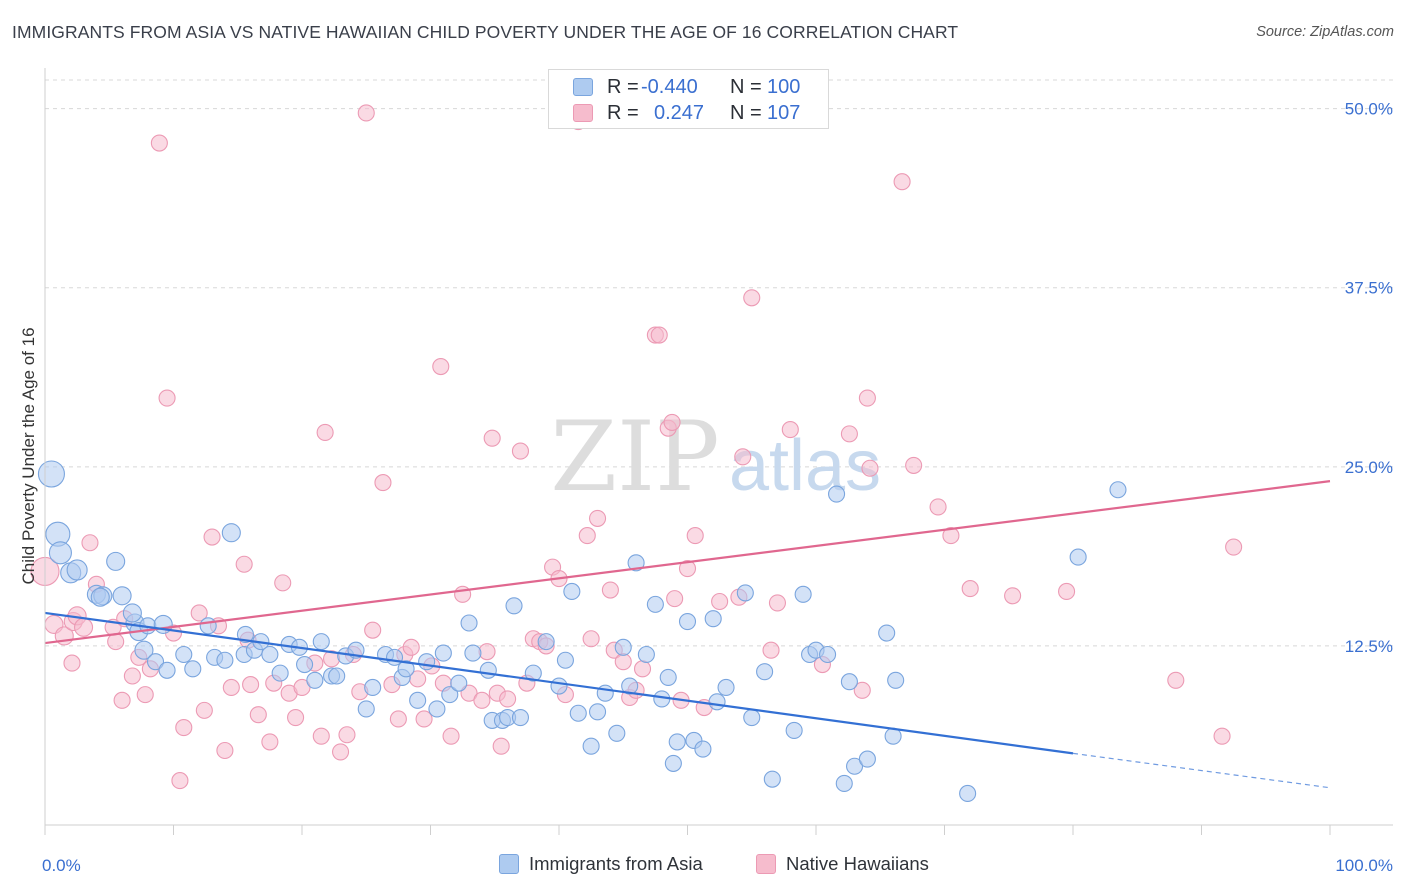  I want to click on correlation-legend: R = -0.440 N = 100 R = 0.247 N = 107, so click(688, 99).